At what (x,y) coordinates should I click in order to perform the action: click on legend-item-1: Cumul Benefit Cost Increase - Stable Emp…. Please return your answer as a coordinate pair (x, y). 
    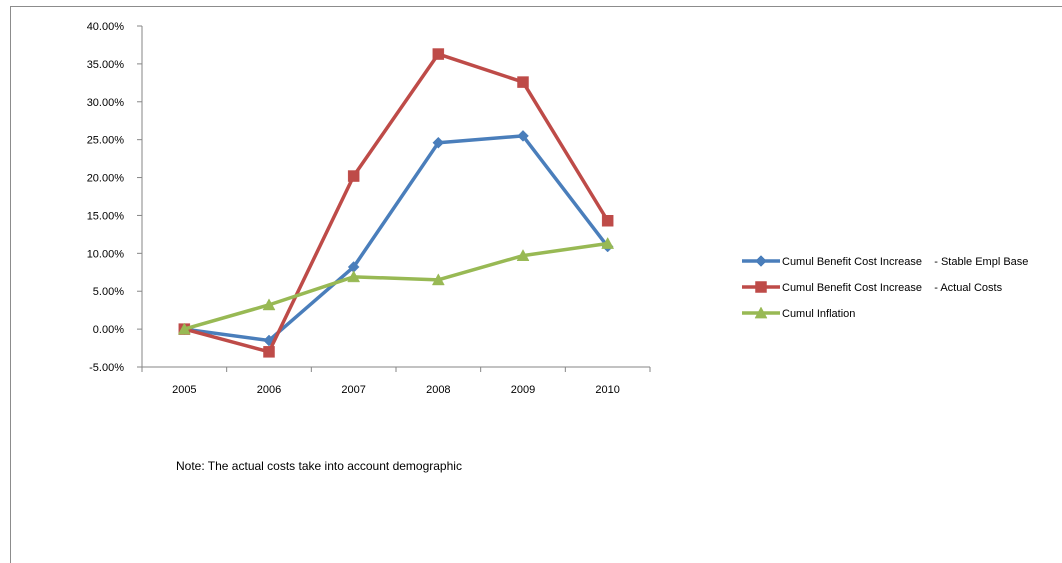
    Looking at the image, I should click on (885, 261).